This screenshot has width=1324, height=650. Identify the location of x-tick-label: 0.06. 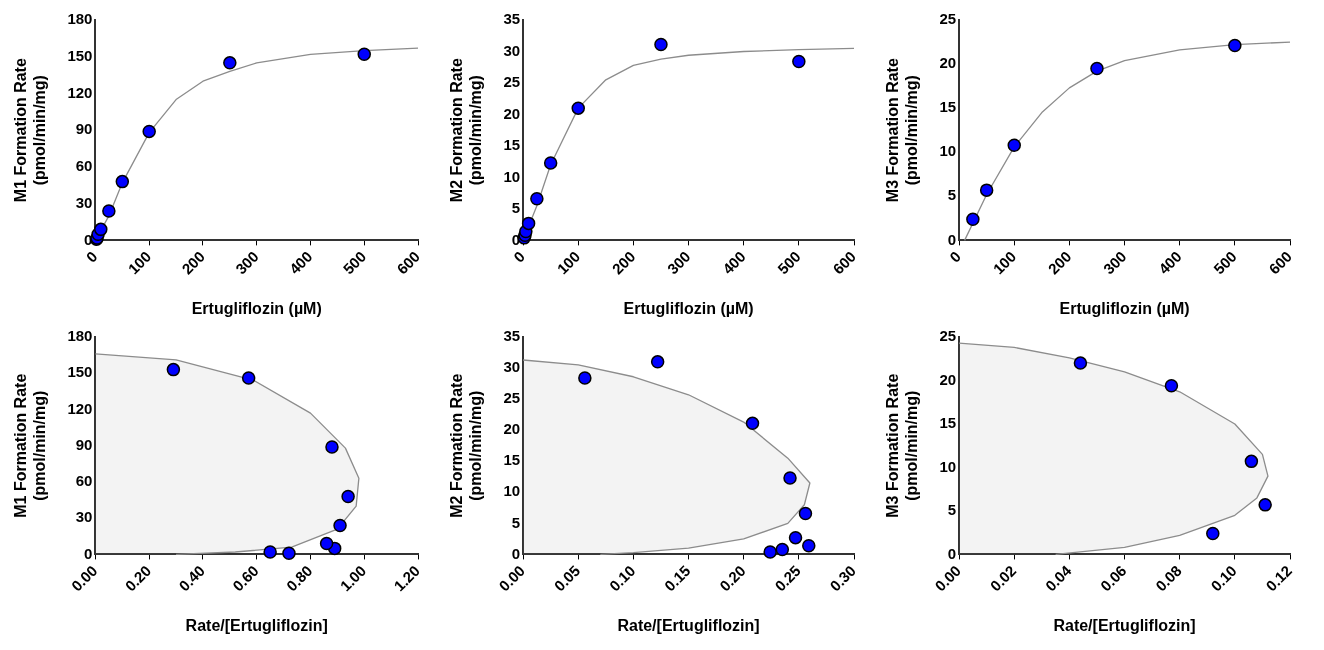
(1113, 578).